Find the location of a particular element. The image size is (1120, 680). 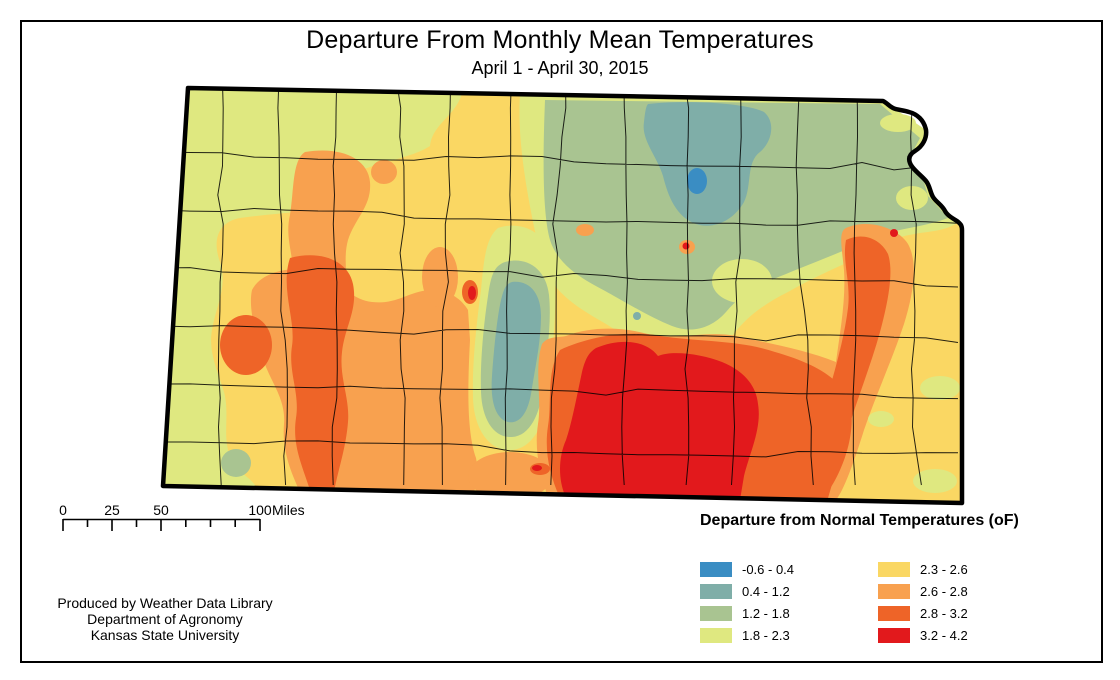

credits-line: Kansas State University is located at coordinates (165, 635).